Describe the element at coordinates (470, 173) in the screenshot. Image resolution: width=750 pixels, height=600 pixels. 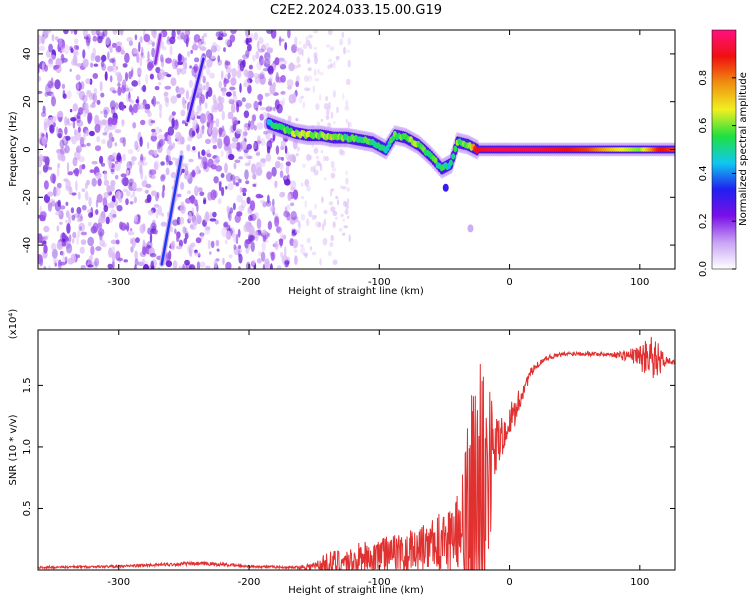
I see `spectrogram-ridge` at that location.